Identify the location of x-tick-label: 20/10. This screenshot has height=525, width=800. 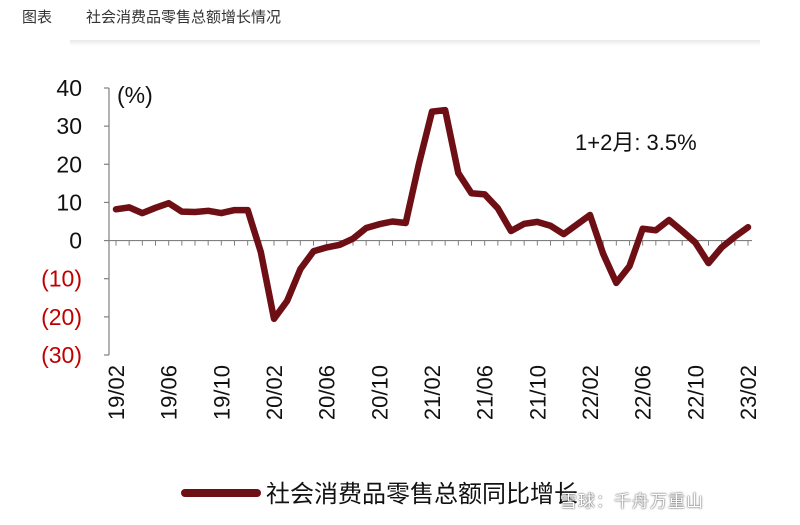
(379, 392).